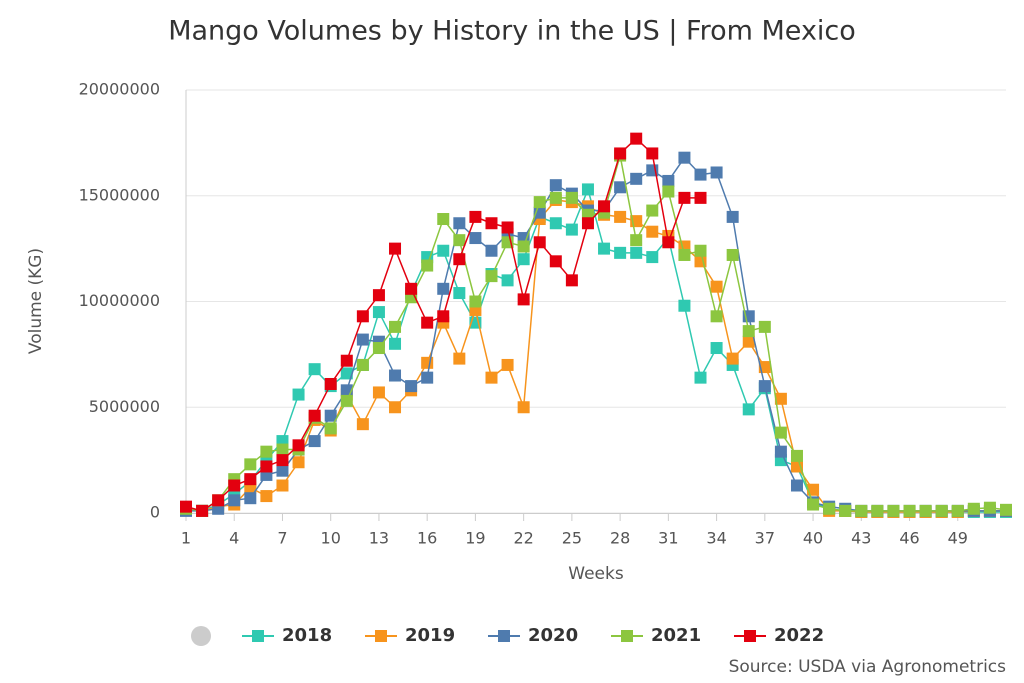  I want to click on x-tick-label: 16, so click(427, 538).